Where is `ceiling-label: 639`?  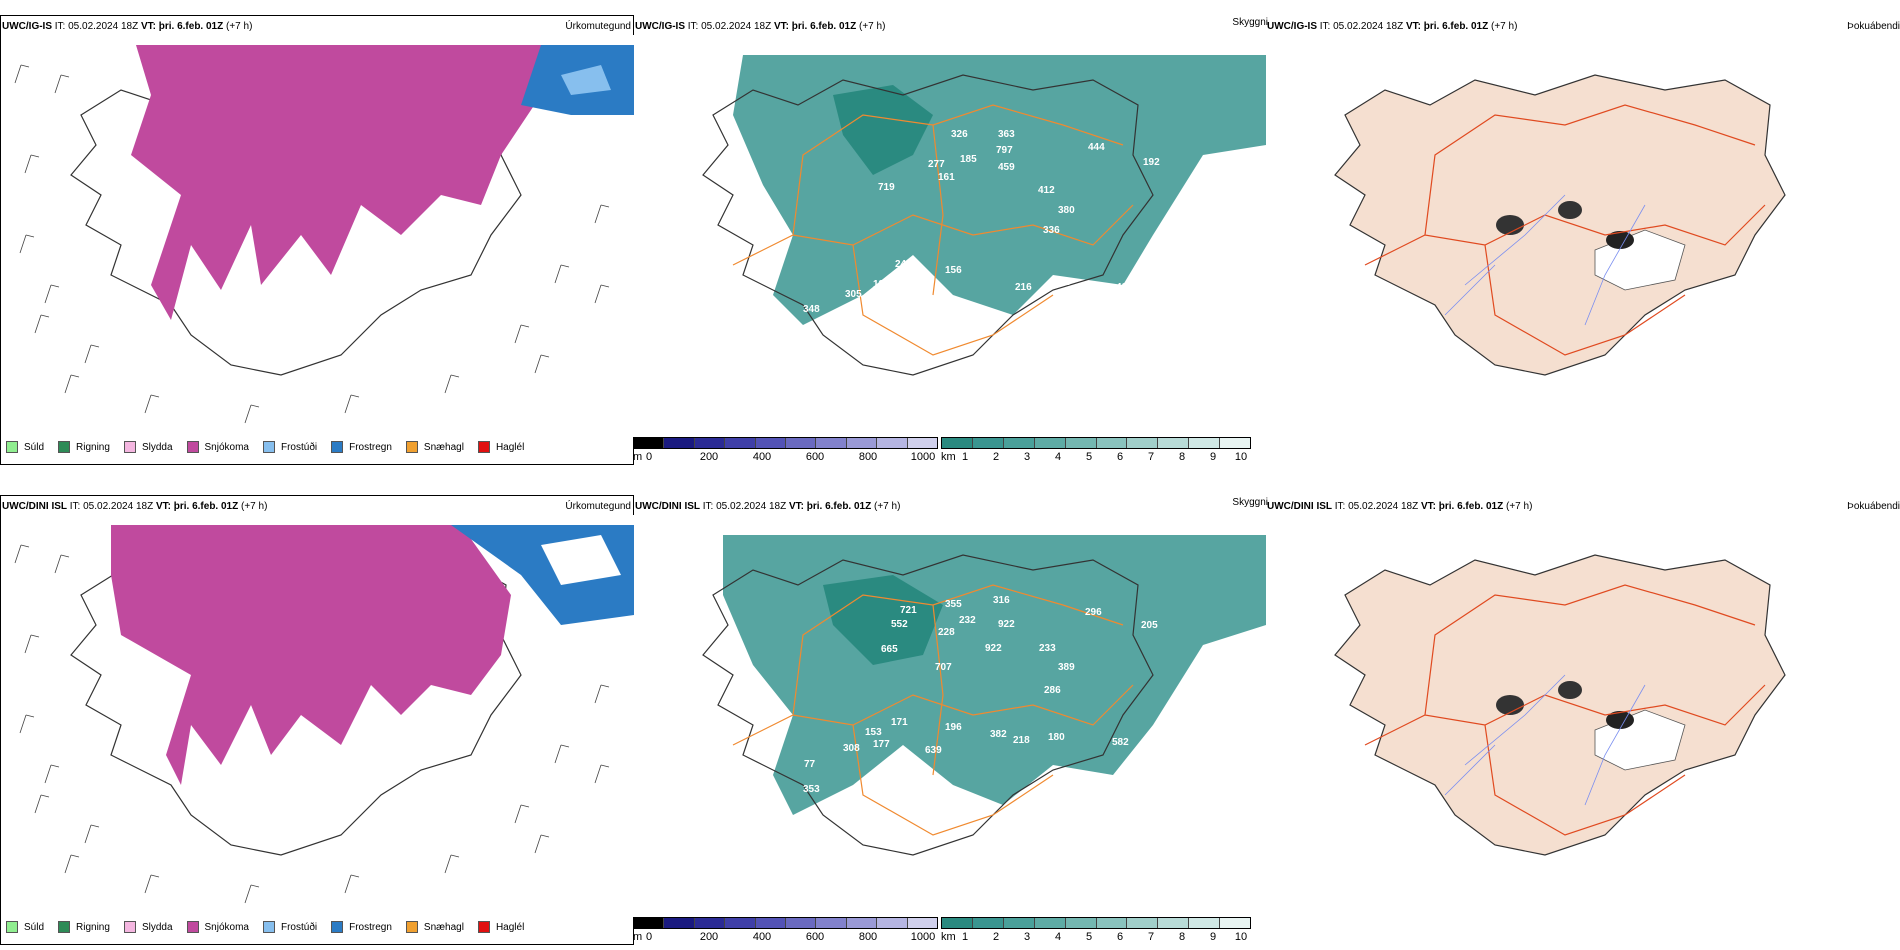 ceiling-label: 639 is located at coordinates (933, 750).